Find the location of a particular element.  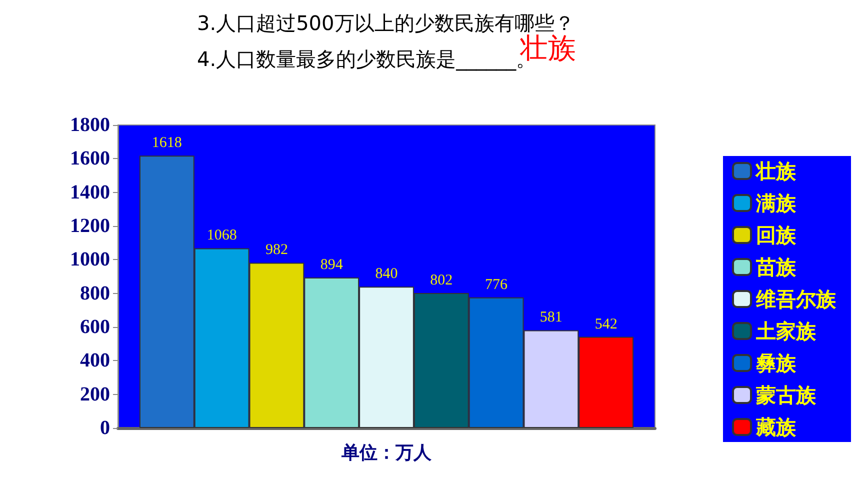

legend-label: 满族 is located at coordinates (776, 203).